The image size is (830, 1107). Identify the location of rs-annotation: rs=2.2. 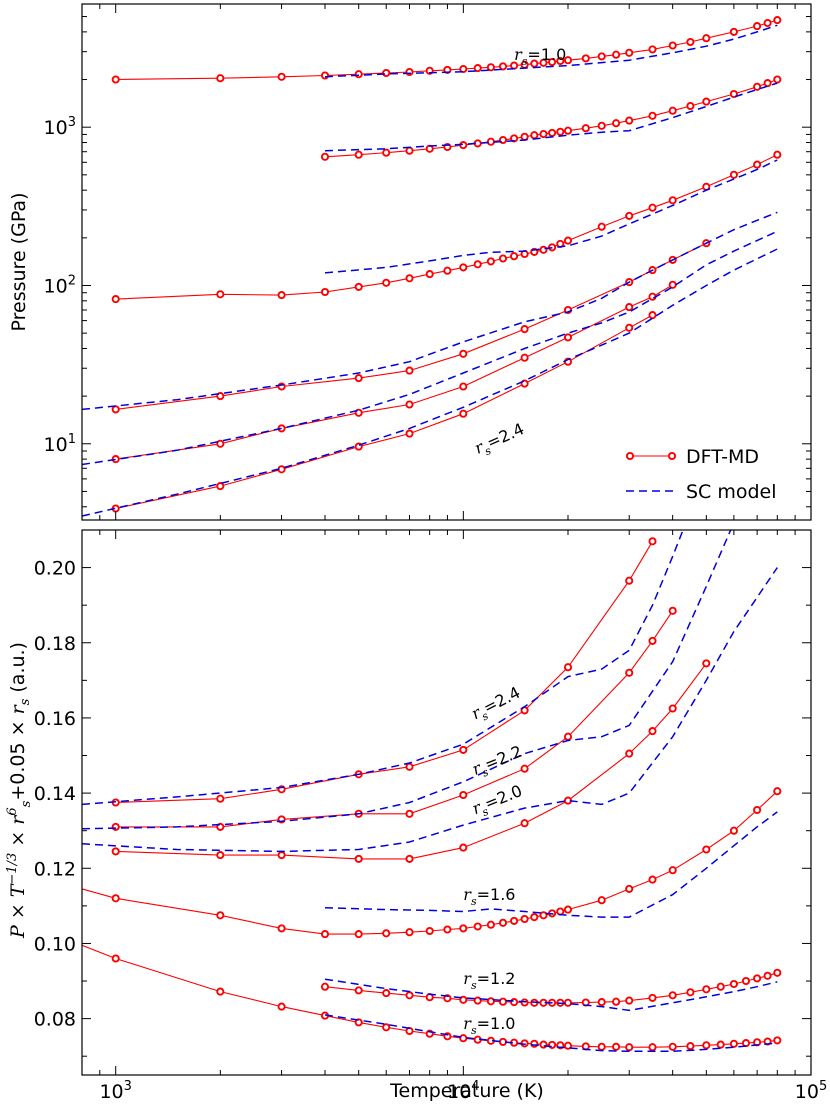
(497, 762).